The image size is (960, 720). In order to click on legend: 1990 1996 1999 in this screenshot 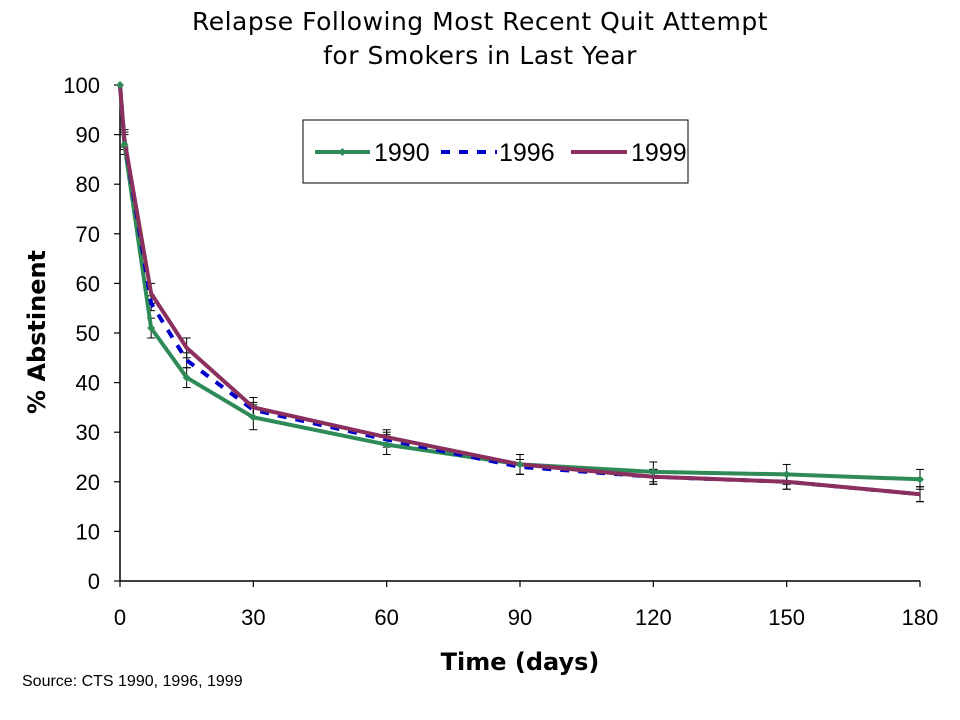, I will do `click(495, 151)`.